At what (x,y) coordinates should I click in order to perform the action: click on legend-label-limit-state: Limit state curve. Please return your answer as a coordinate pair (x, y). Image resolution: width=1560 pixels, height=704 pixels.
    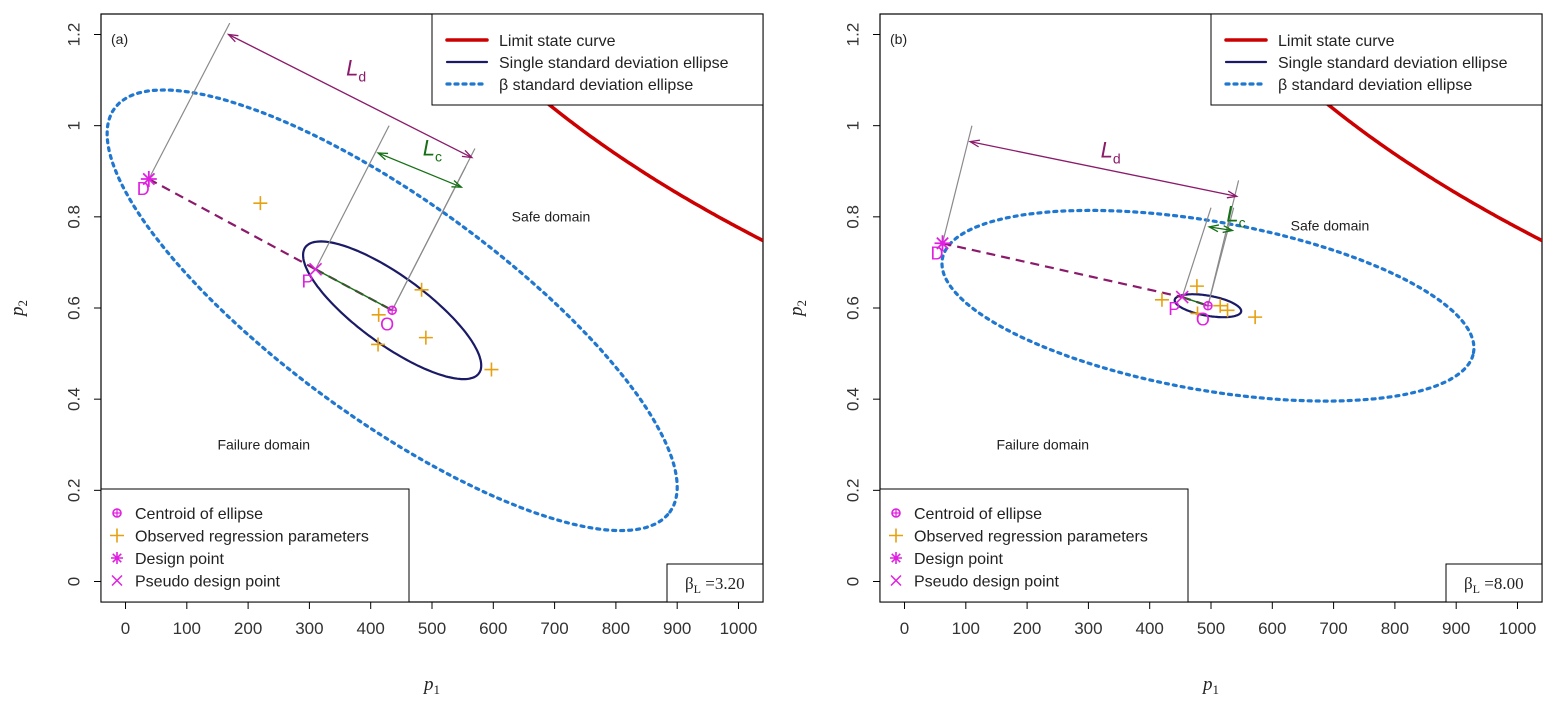
    Looking at the image, I should click on (557, 41).